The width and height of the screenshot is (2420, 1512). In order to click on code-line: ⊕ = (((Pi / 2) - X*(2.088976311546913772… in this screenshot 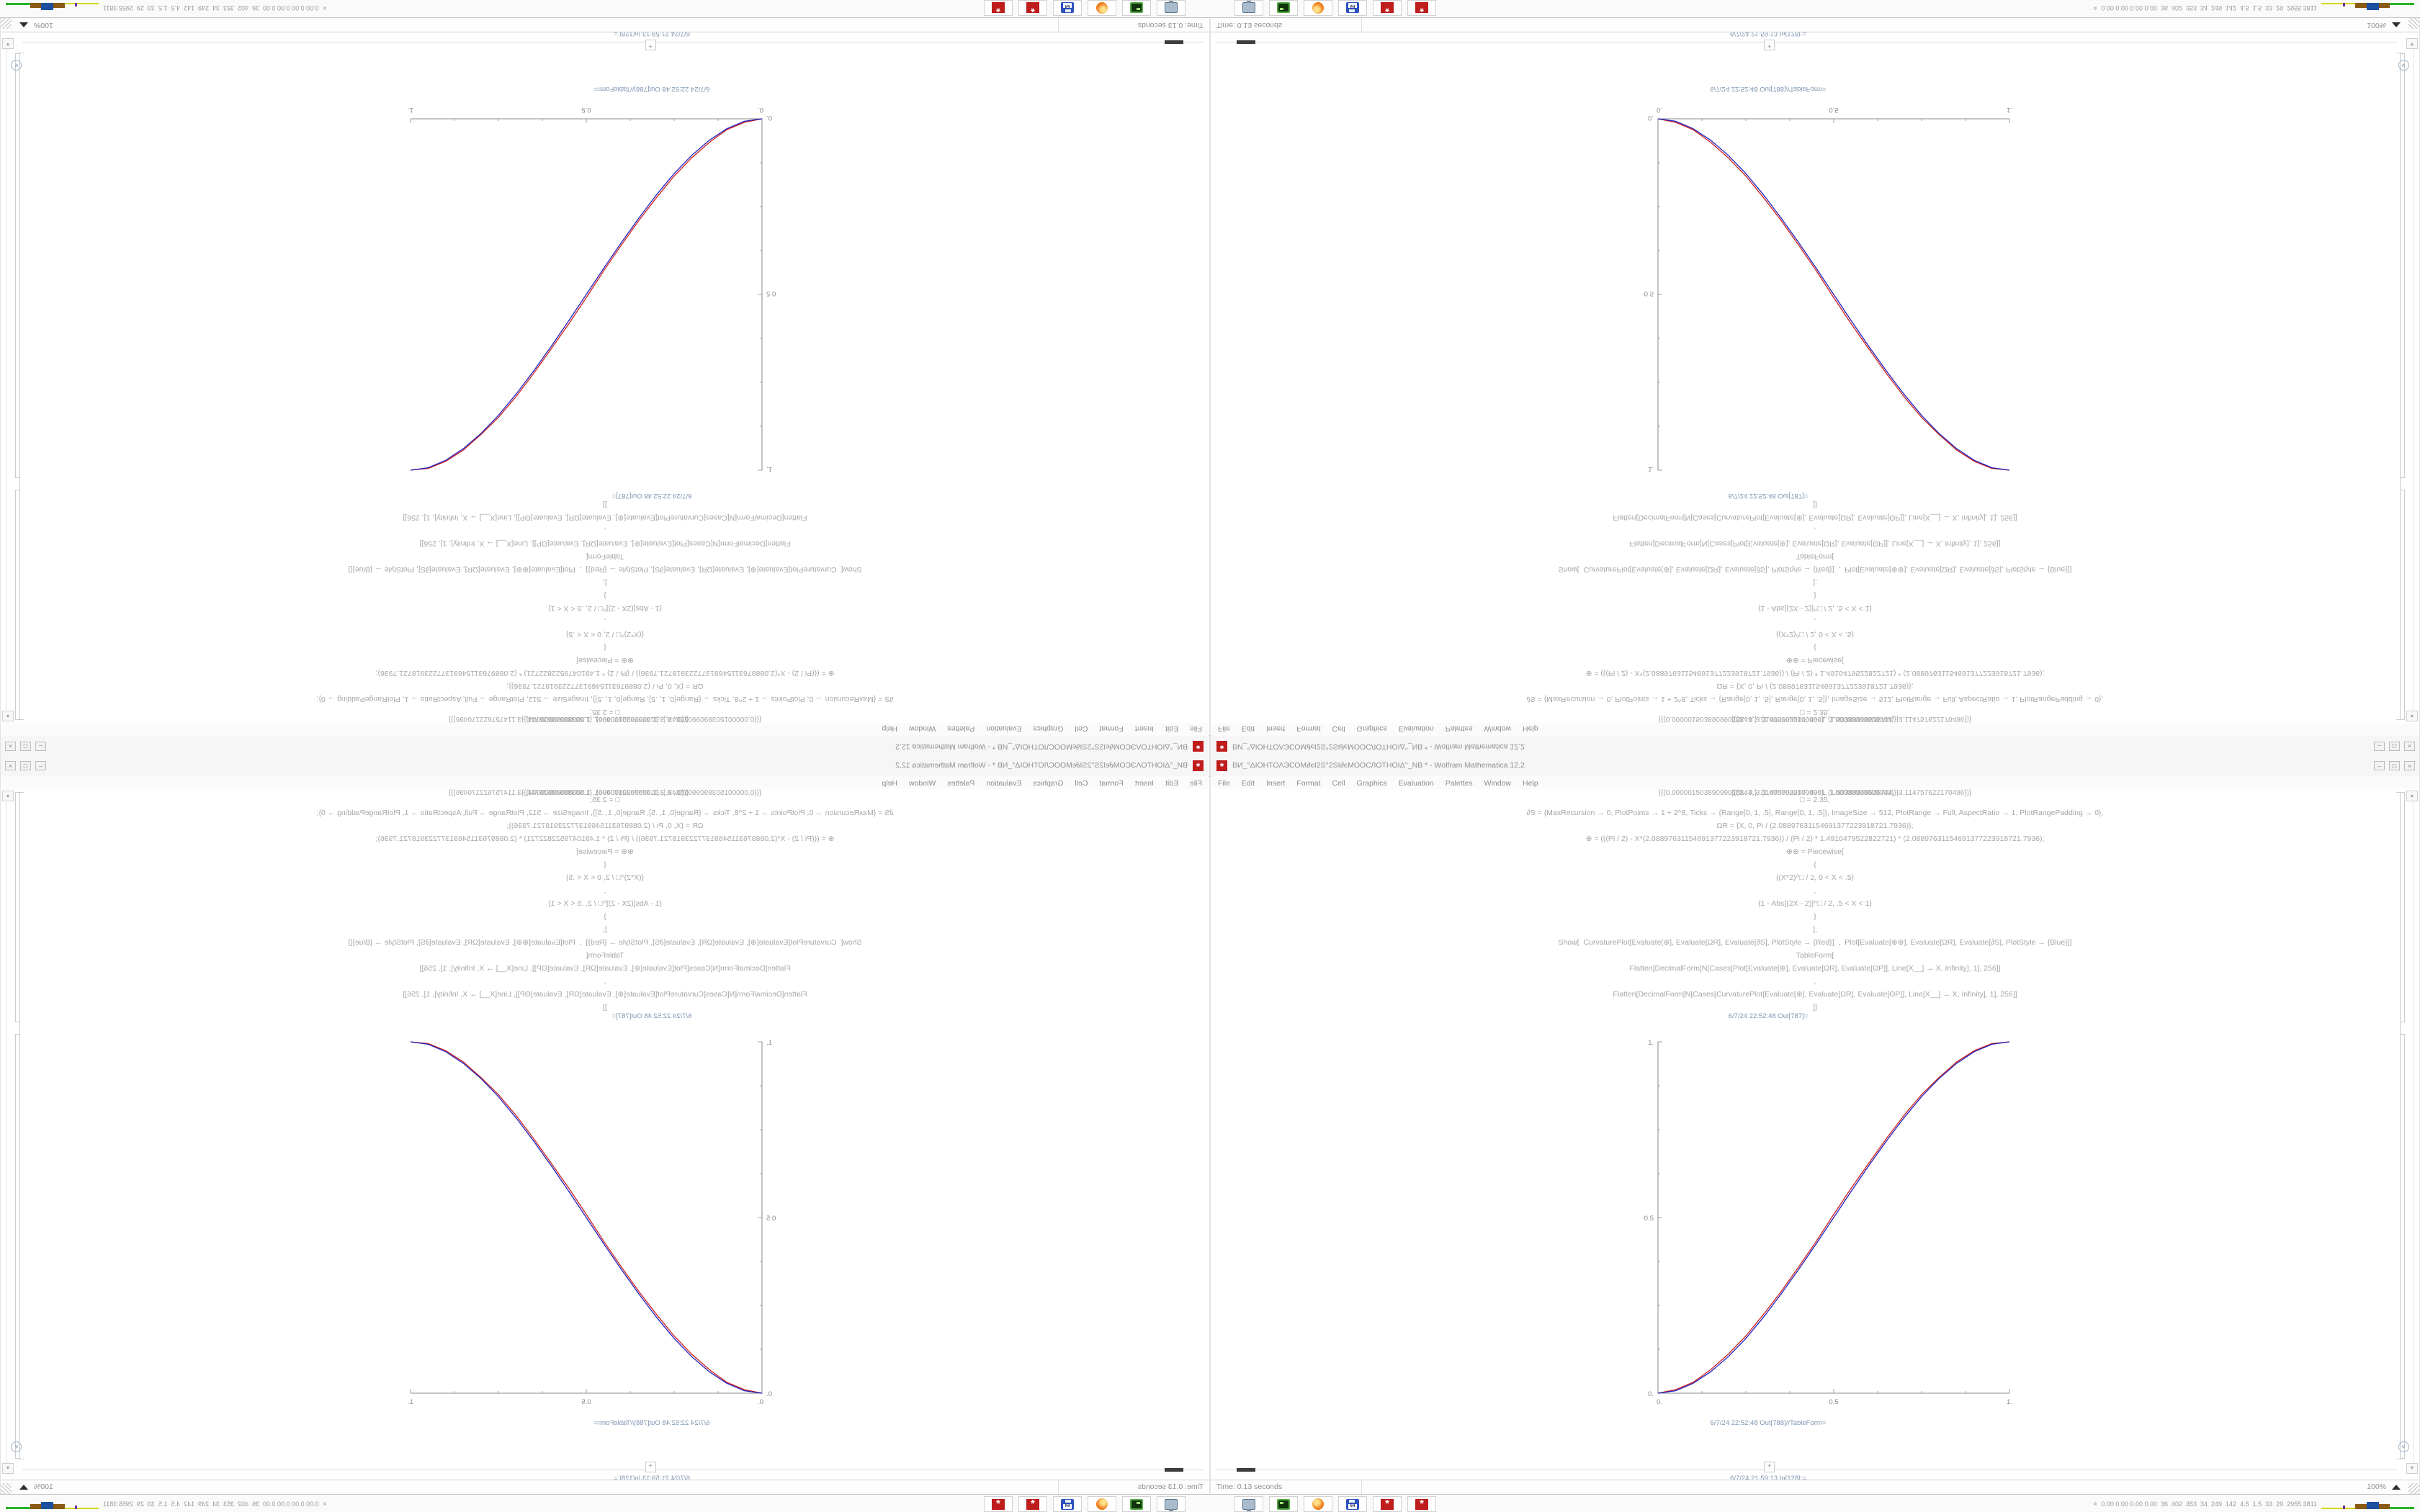, I will do `click(1815, 838)`.